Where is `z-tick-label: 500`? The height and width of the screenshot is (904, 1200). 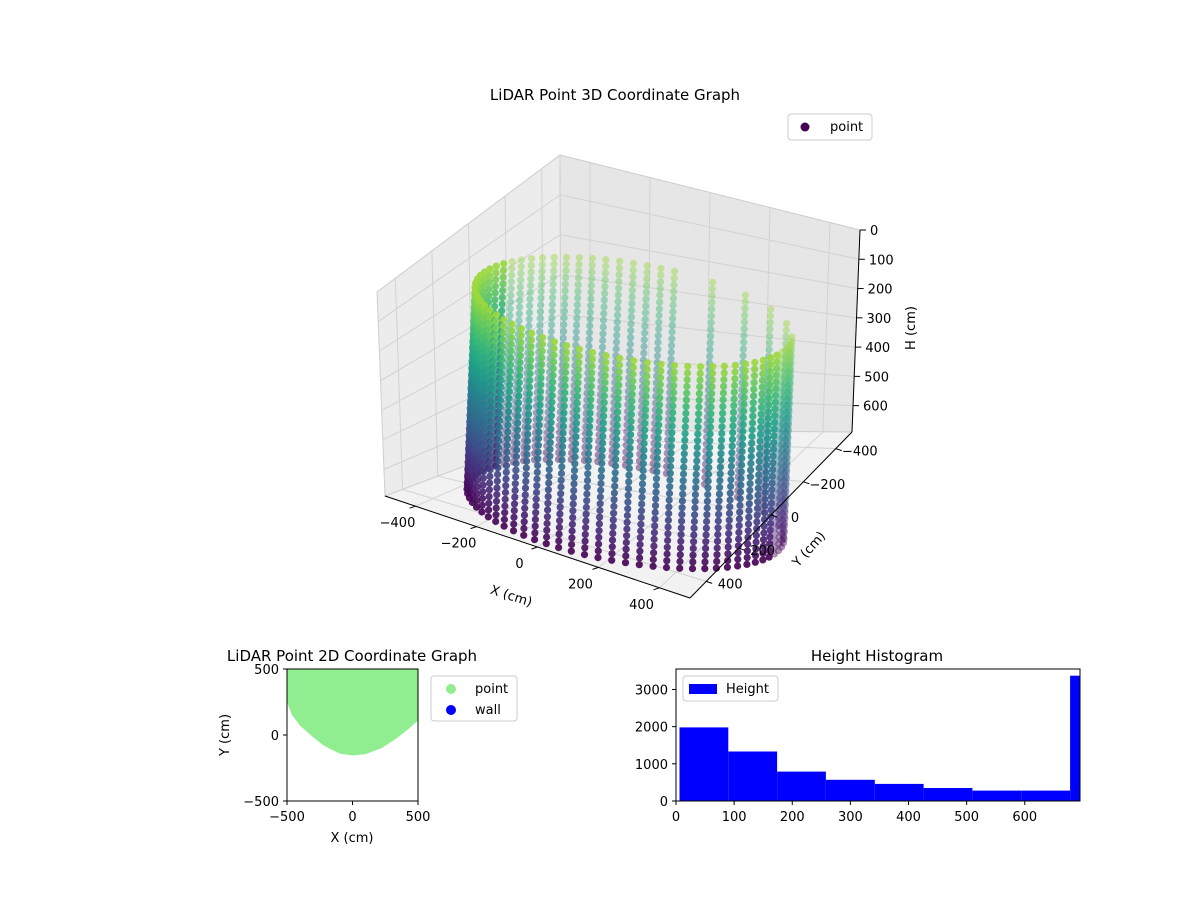 z-tick-label: 500 is located at coordinates (876, 377).